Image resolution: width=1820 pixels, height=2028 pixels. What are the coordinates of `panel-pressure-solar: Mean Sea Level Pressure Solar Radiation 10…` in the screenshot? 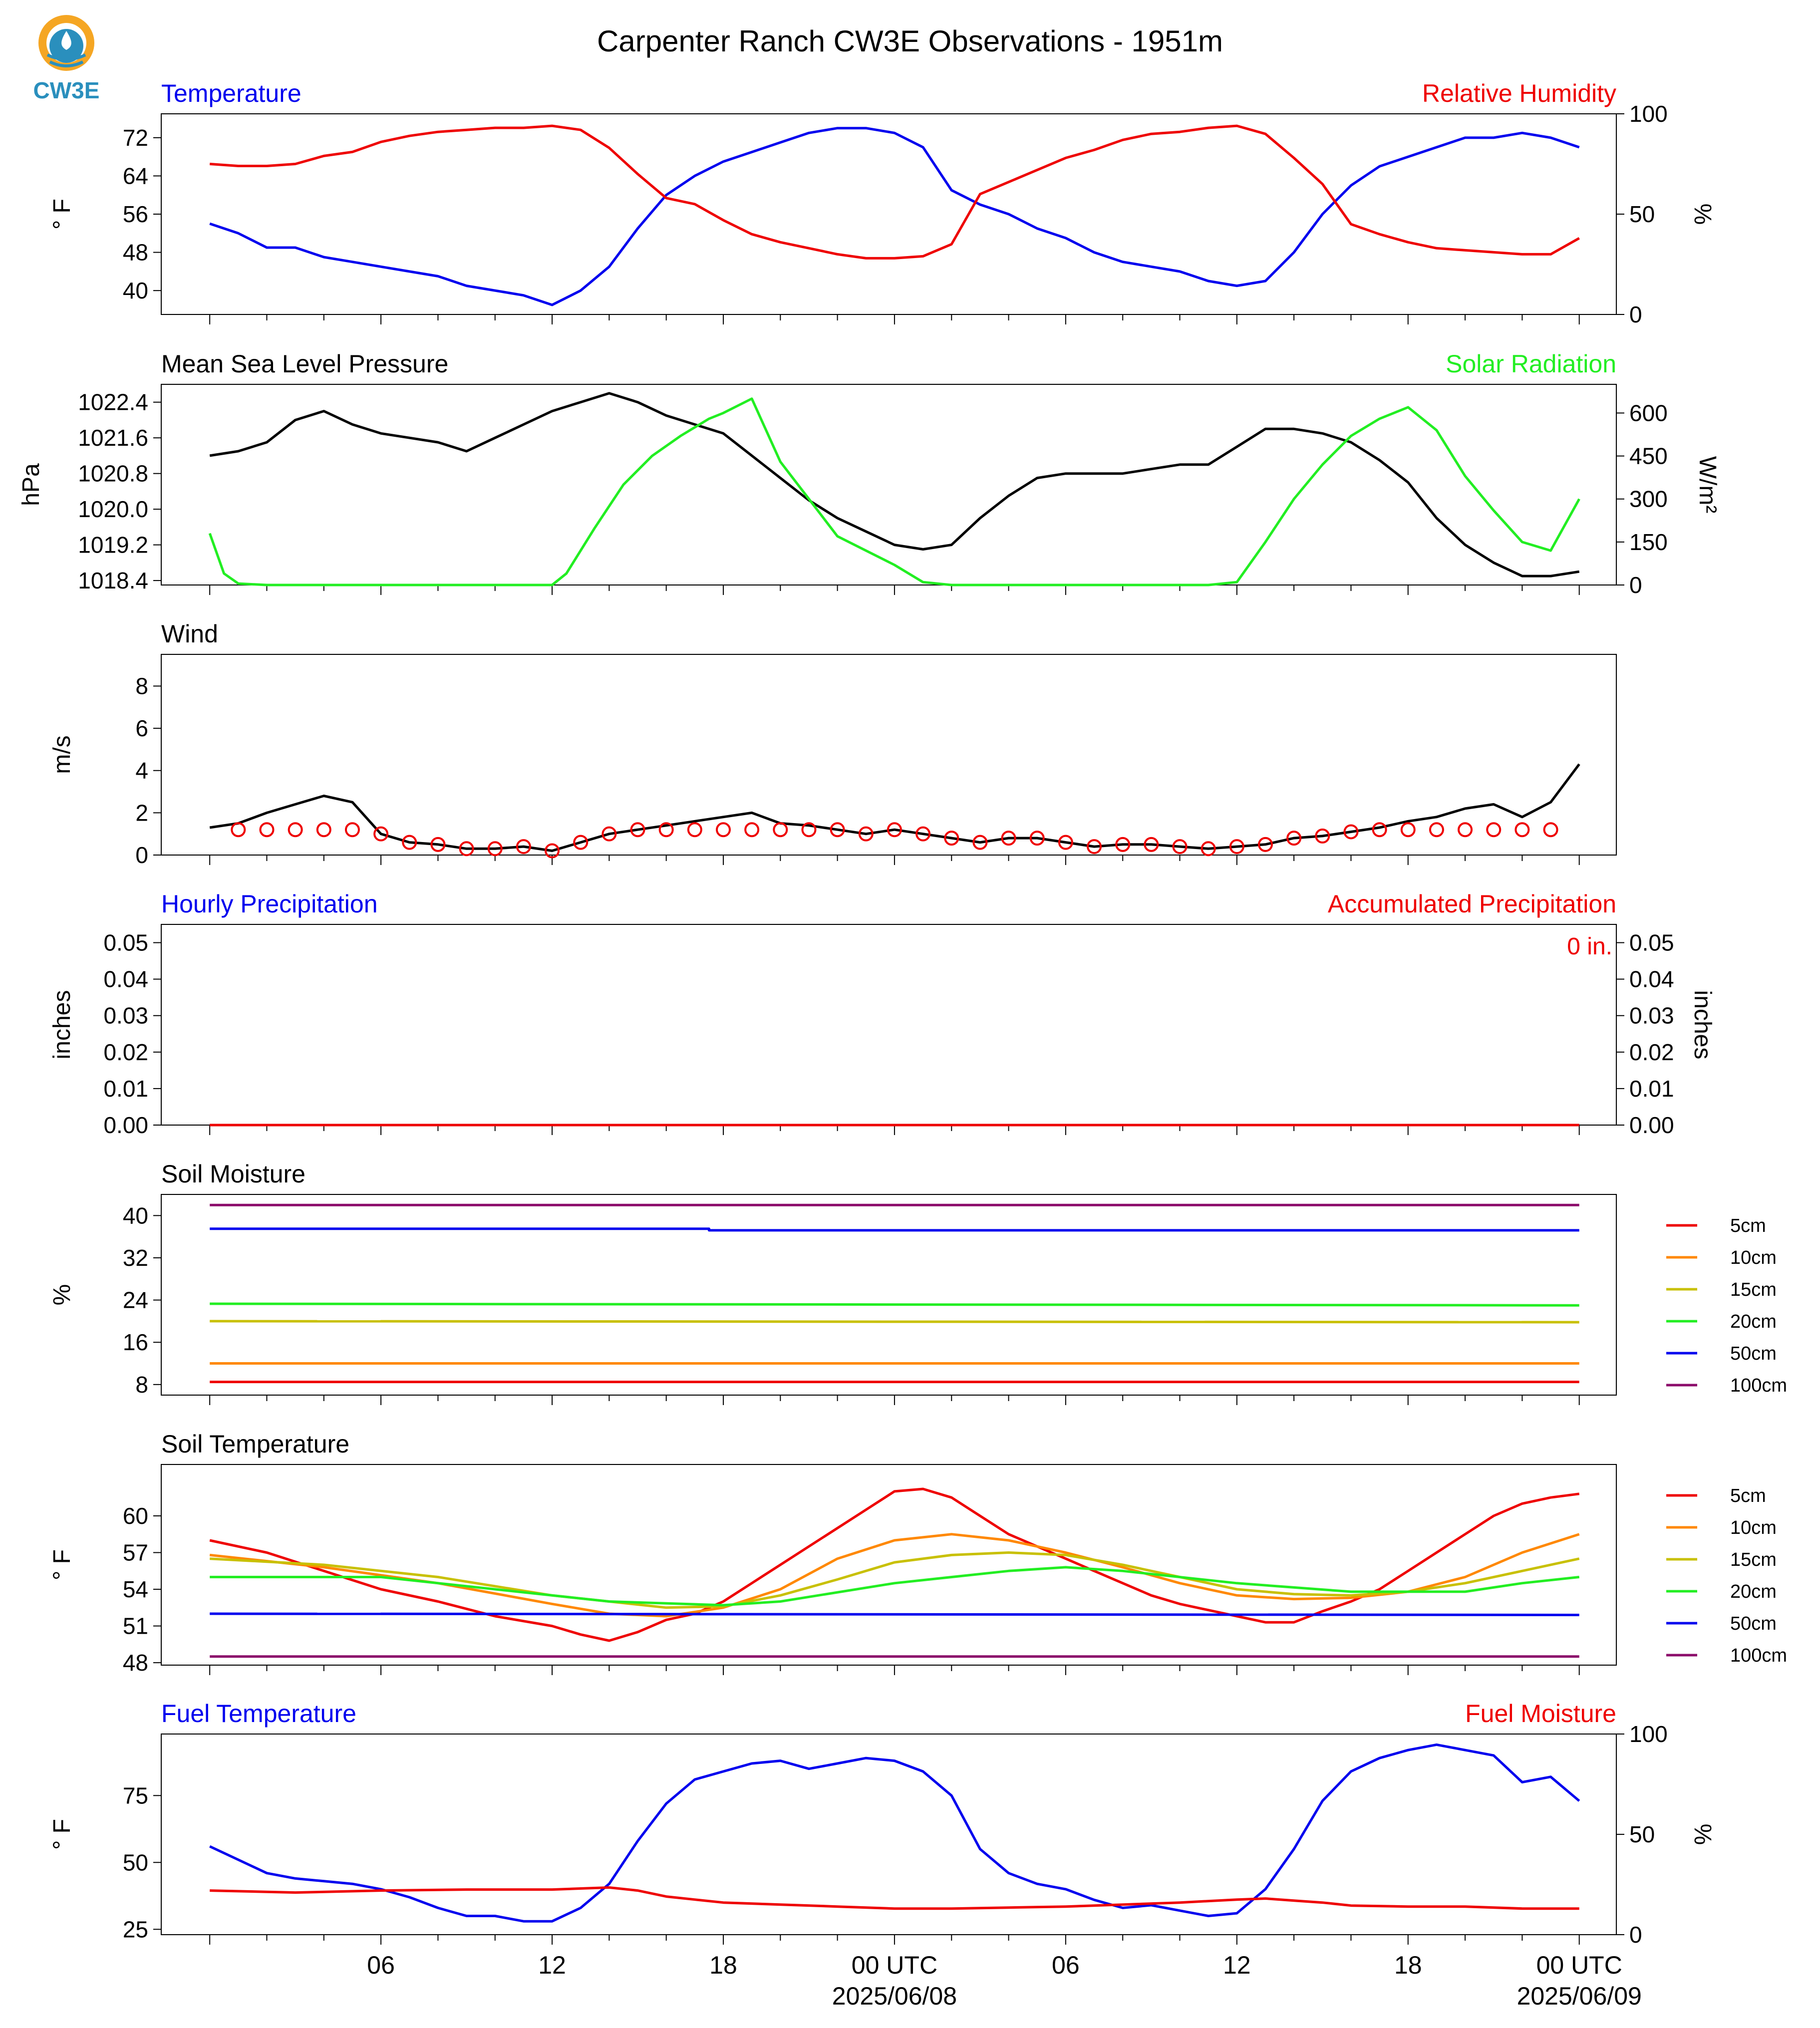 It's located at (869, 474).